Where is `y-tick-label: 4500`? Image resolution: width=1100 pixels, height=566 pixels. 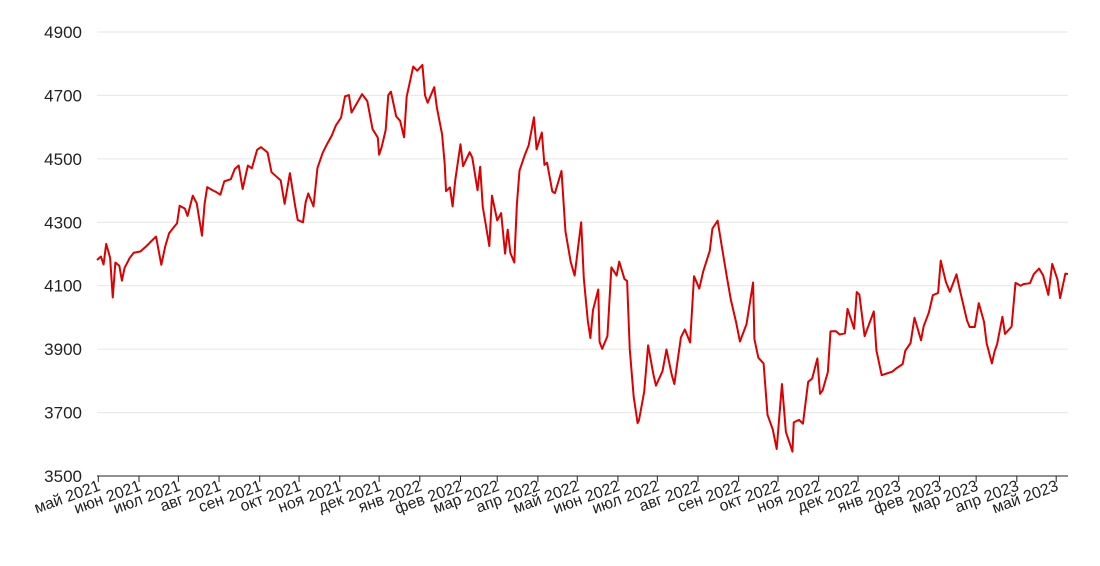 y-tick-label: 4500 is located at coordinates (63, 159).